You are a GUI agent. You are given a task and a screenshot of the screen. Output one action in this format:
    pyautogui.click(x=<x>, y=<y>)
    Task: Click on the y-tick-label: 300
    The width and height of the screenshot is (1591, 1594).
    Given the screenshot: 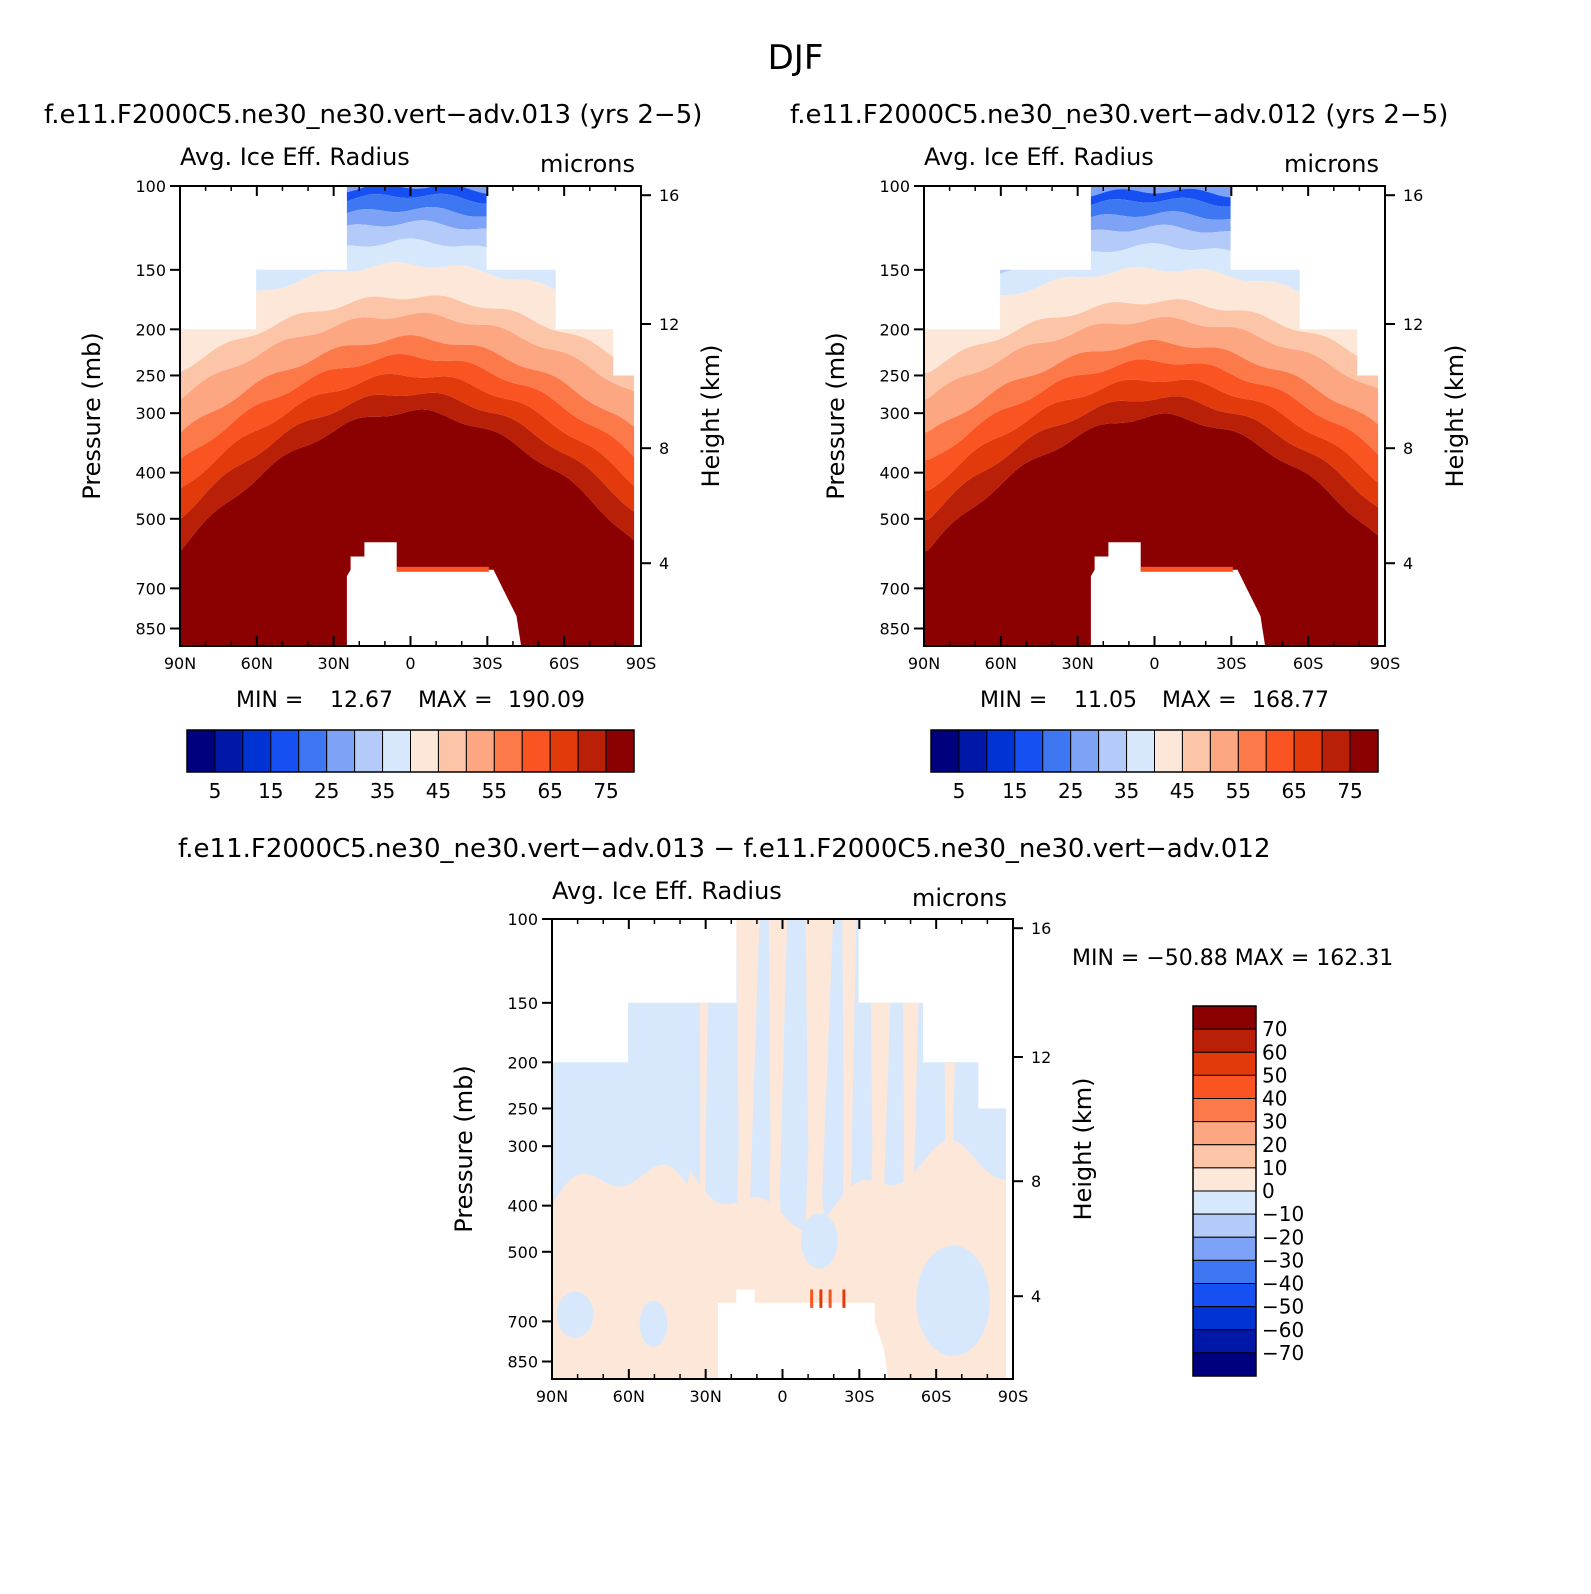 What is the action you would take?
    pyautogui.click(x=522, y=1146)
    